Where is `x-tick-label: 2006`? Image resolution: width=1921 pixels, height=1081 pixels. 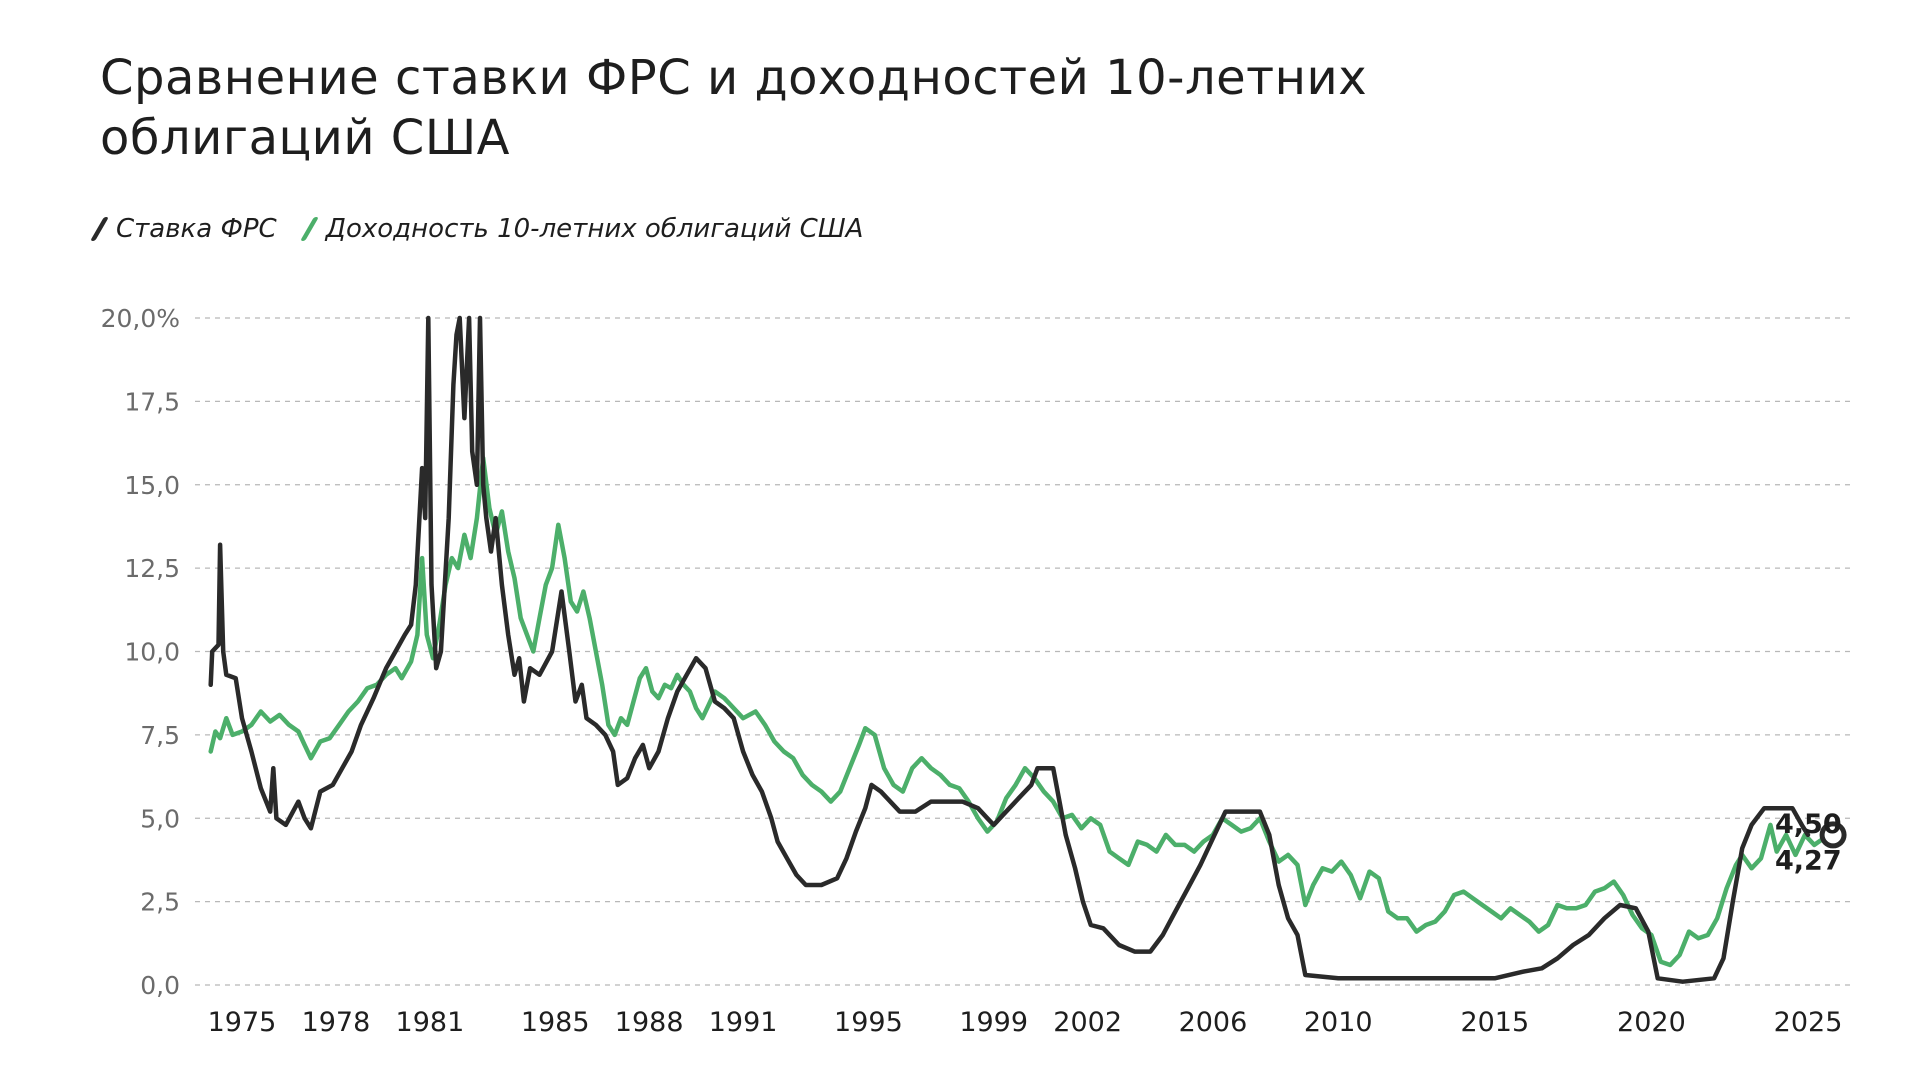 x-tick-label: 2006 is located at coordinates (1213, 1022).